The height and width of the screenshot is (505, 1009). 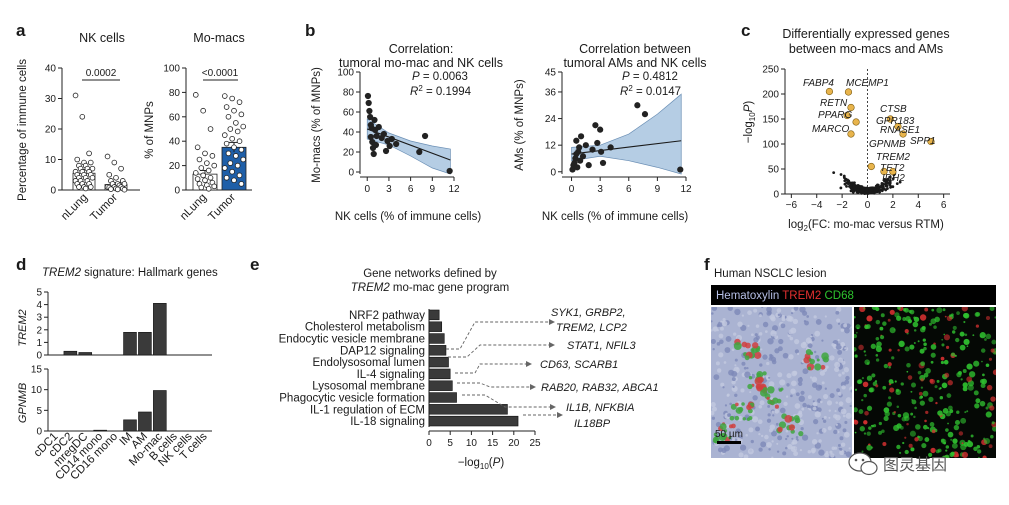 What do you see at coordinates (150, 130) in the screenshot?
I see `a2-ylabel: % of MNPs` at bounding box center [150, 130].